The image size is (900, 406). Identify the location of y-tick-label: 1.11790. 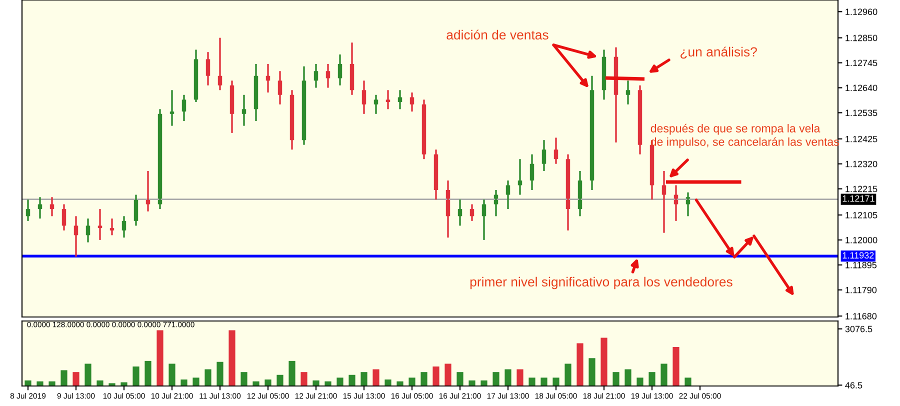
(861, 290).